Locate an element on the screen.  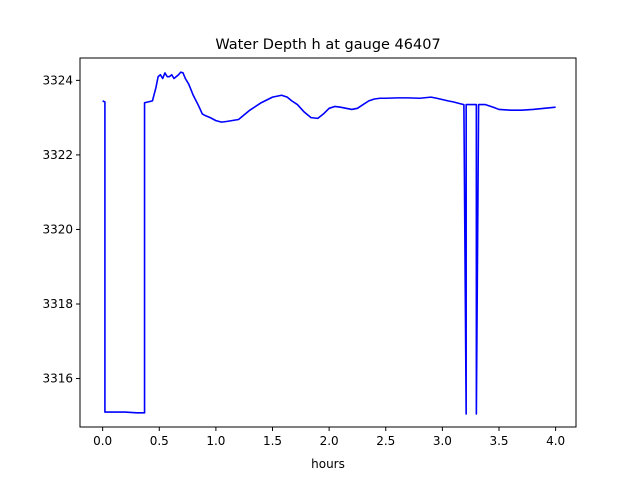
y-tick-label: 3320 is located at coordinates (57, 229).